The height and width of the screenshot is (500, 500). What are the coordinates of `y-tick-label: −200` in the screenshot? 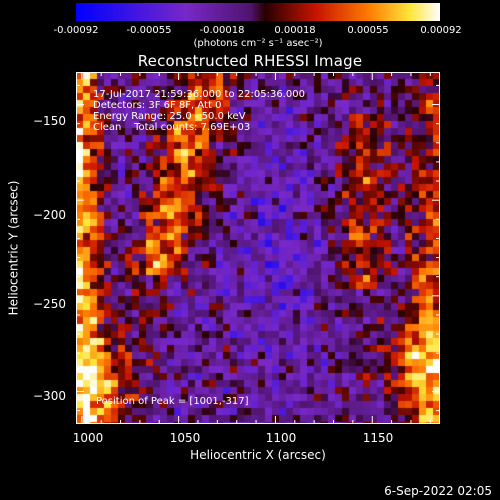 It's located at (49, 215).